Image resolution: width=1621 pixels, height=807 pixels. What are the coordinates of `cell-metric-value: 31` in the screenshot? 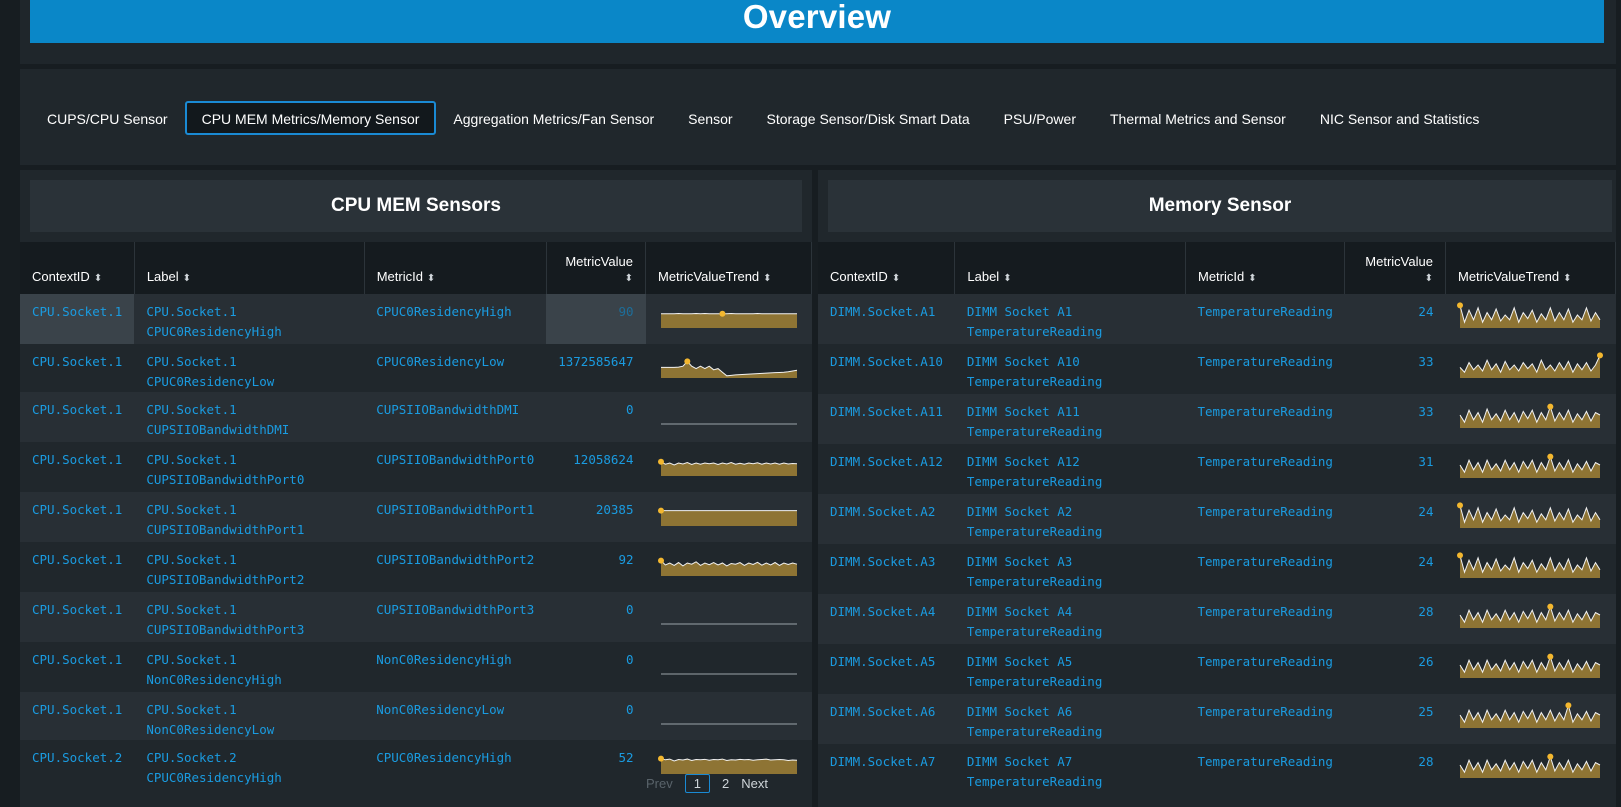 It's located at (1395, 469).